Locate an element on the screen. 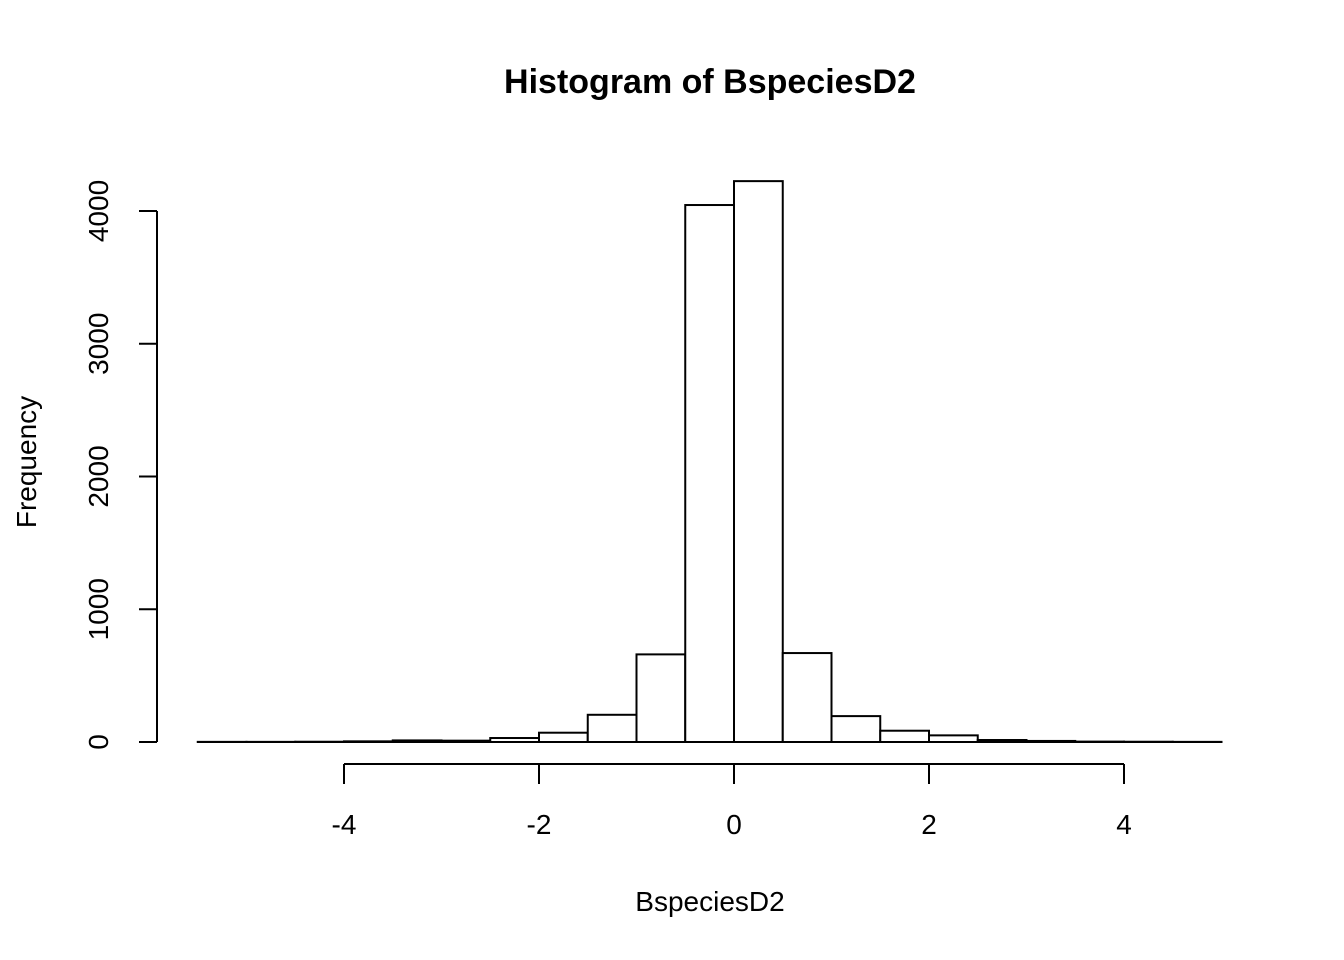 Image resolution: width=1344 pixels, height=960 pixels. y-tick-label: 2000 is located at coordinates (98, 476).